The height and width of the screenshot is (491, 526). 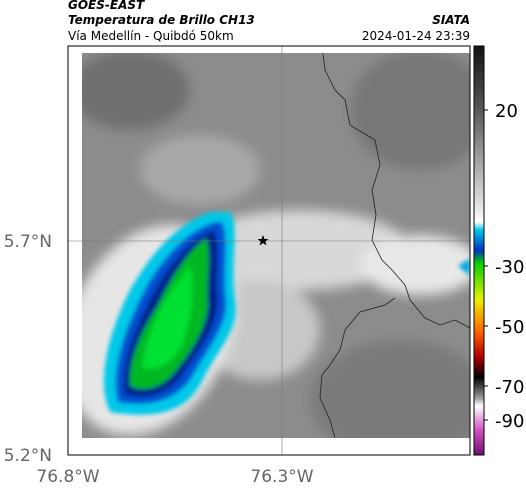 I want to click on lon-label: 76.3°W, so click(x=281, y=477).